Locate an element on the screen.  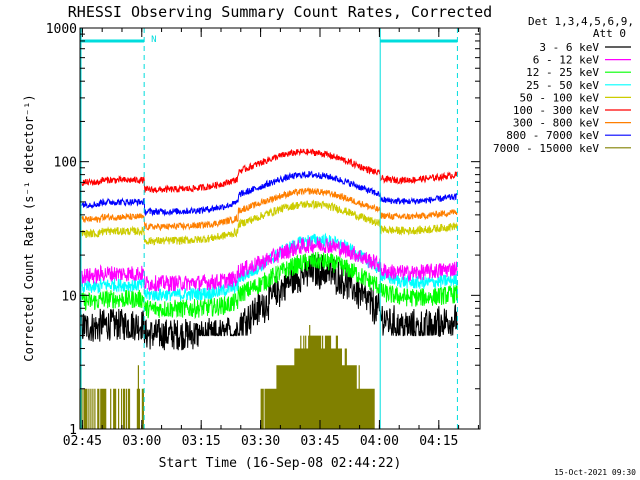
legend-label: 50 - 100 keV is located at coordinates (560, 97).